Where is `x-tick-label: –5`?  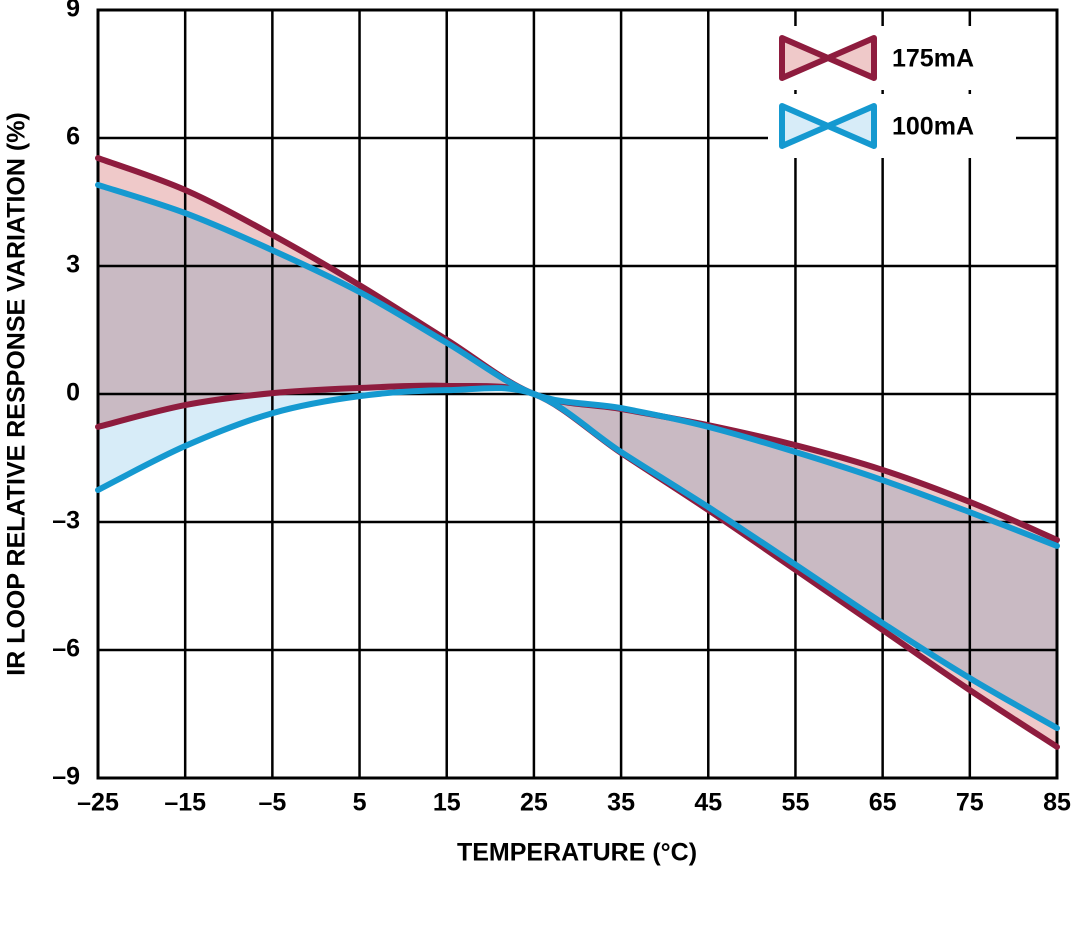 x-tick-label: –5 is located at coordinates (272, 803).